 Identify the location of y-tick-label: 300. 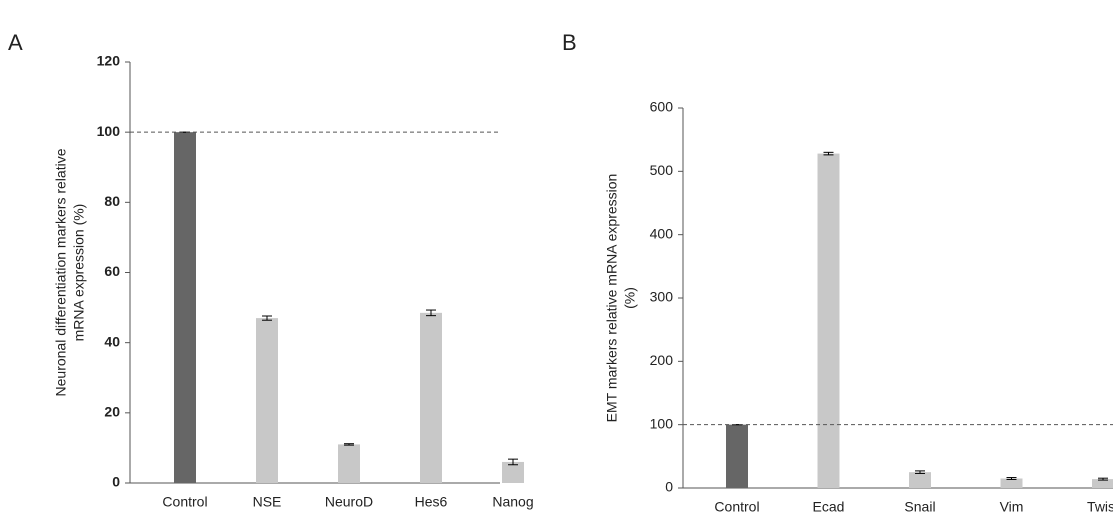
(662, 297).